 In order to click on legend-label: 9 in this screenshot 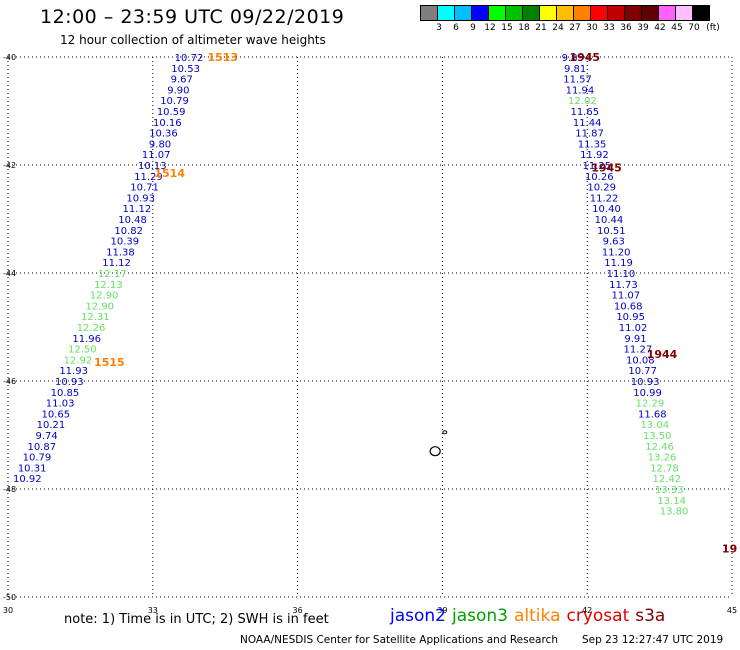, I will do `click(473, 28)`.